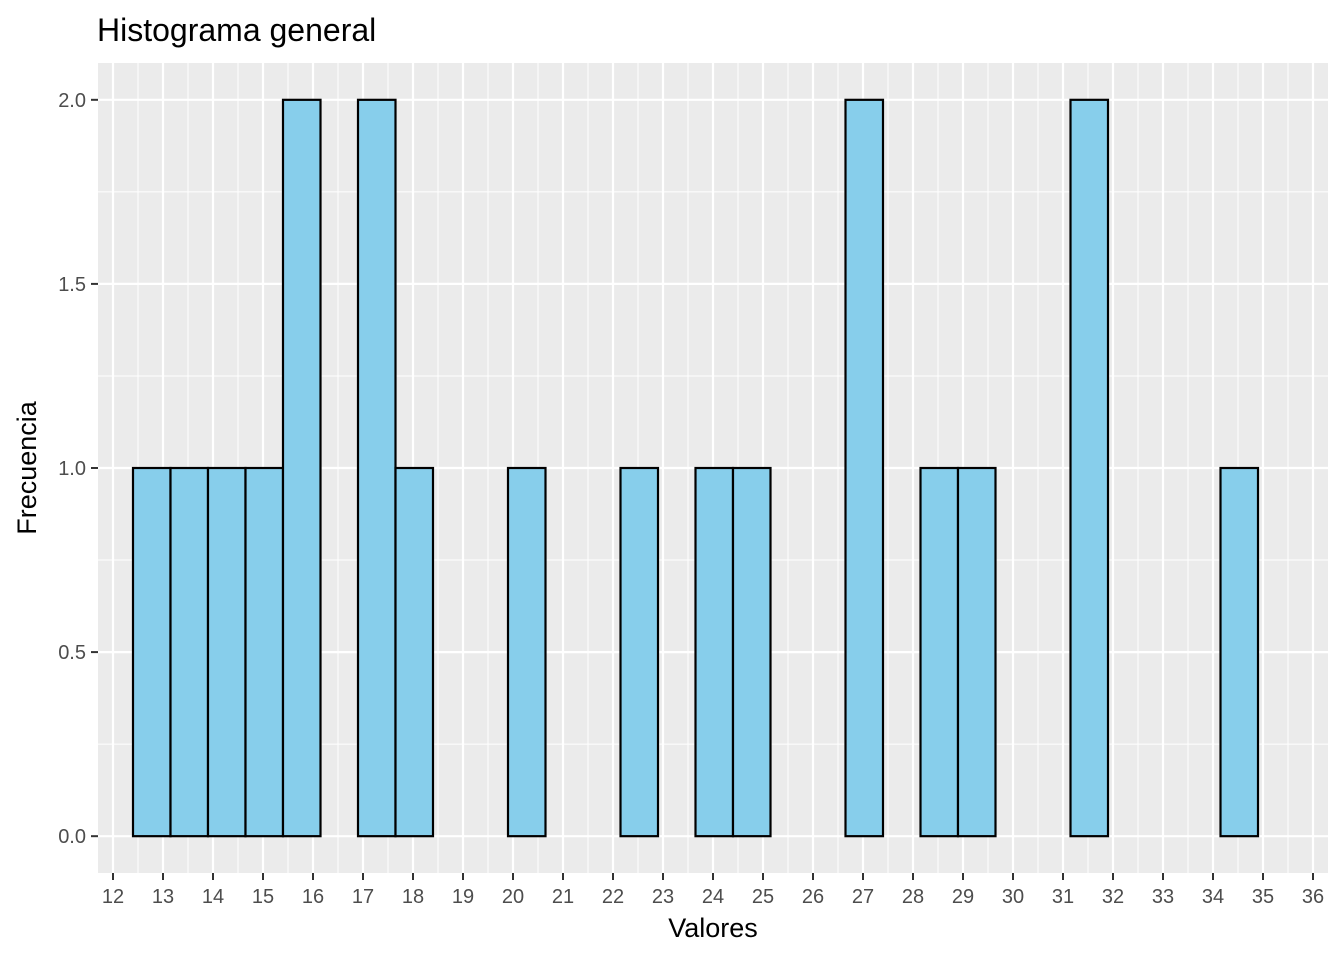  What do you see at coordinates (713, 928) in the screenshot?
I see `x-axis-label: Valores` at bounding box center [713, 928].